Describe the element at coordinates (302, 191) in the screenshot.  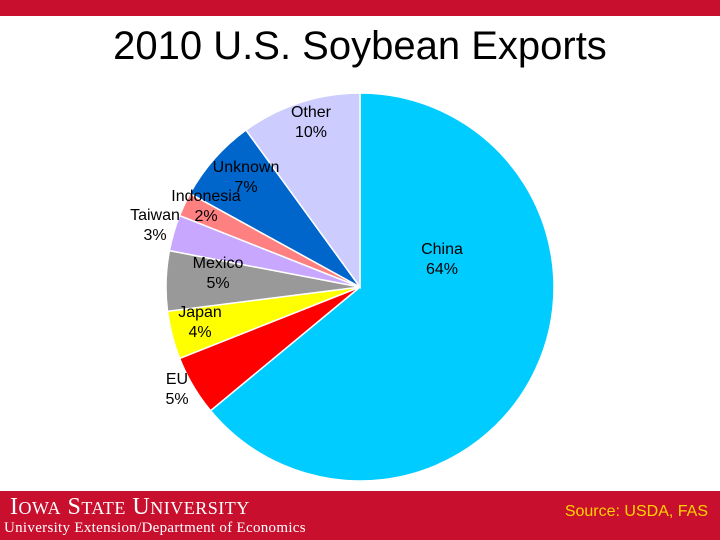
I see `pie-slice-other` at that location.